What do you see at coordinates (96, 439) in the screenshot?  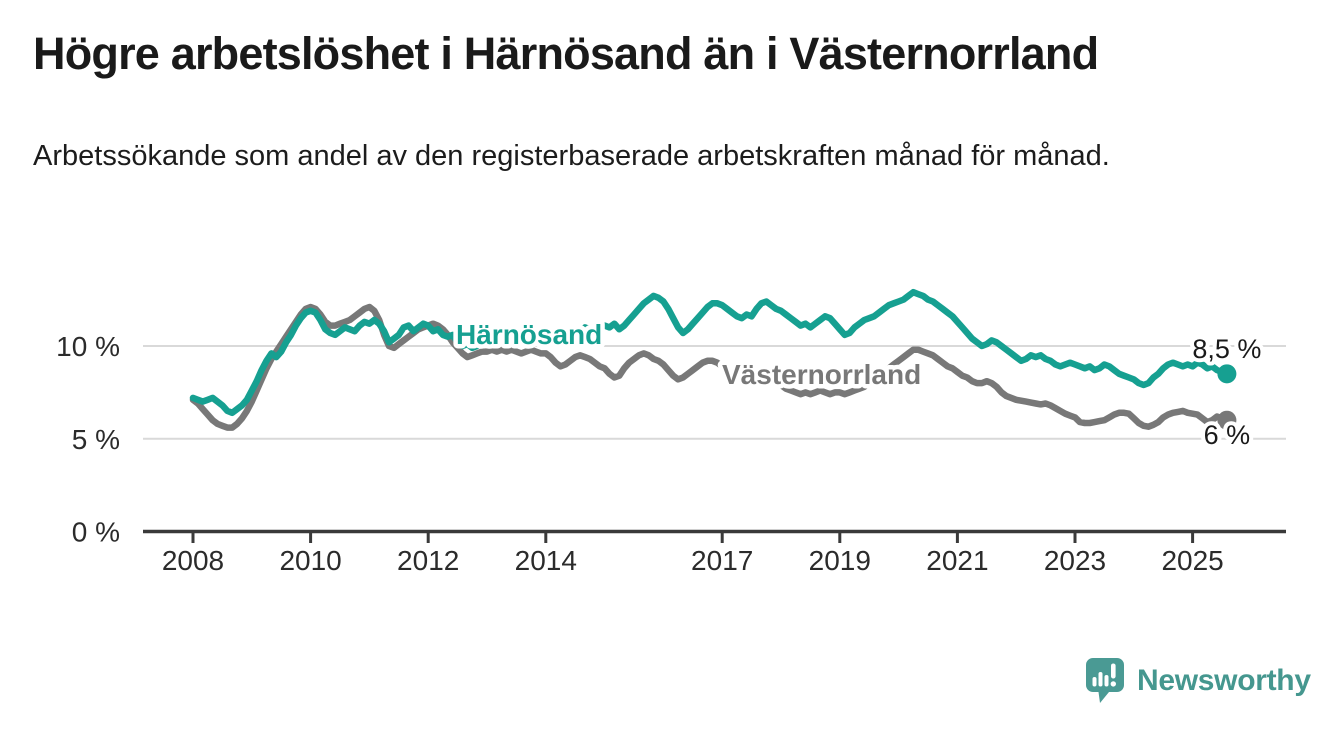 I see `y-axis-tick-label: 5 %` at bounding box center [96, 439].